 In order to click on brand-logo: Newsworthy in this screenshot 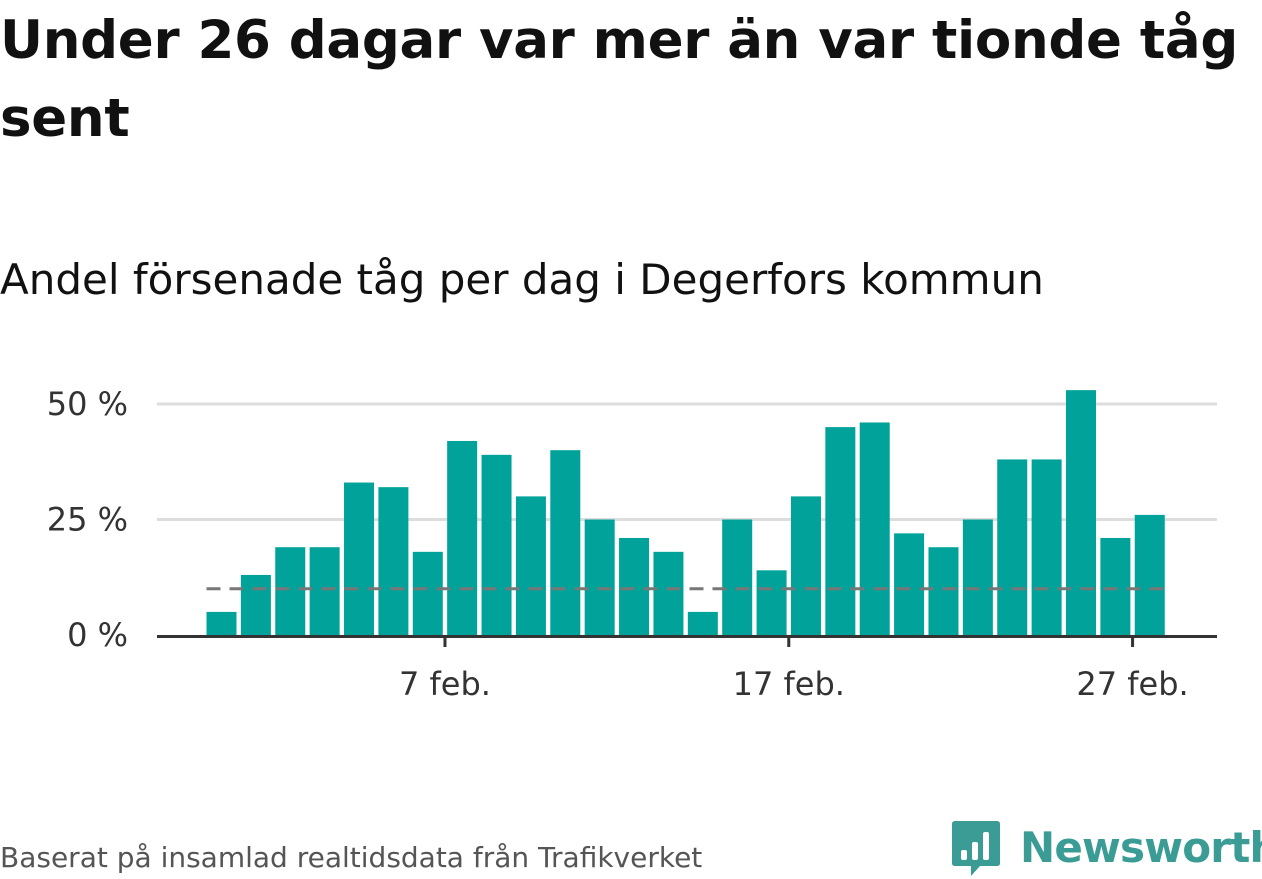, I will do `click(1106, 848)`.